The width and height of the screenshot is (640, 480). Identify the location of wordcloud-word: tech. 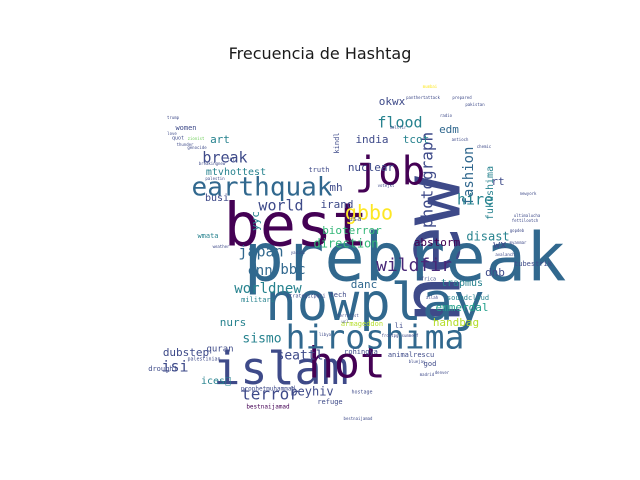
(338, 295).